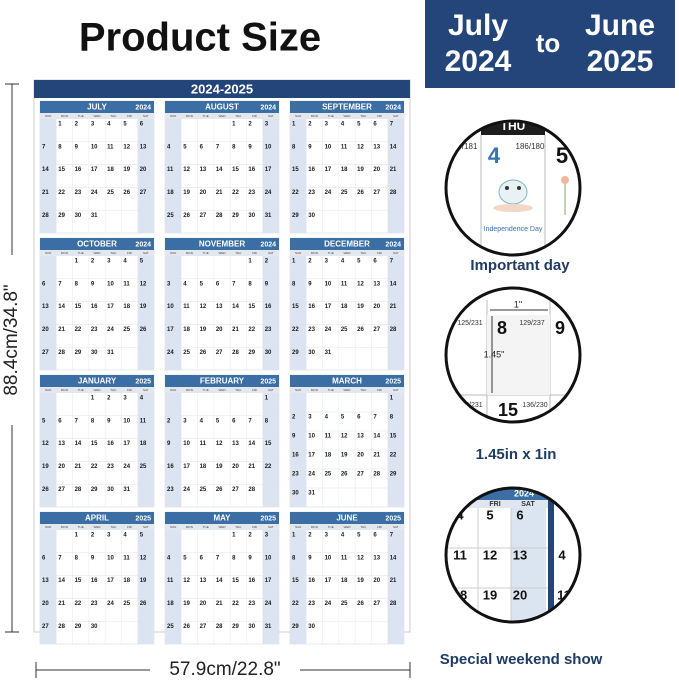 The width and height of the screenshot is (679, 685). I want to click on month-name: FEBRUARY, so click(222, 381).